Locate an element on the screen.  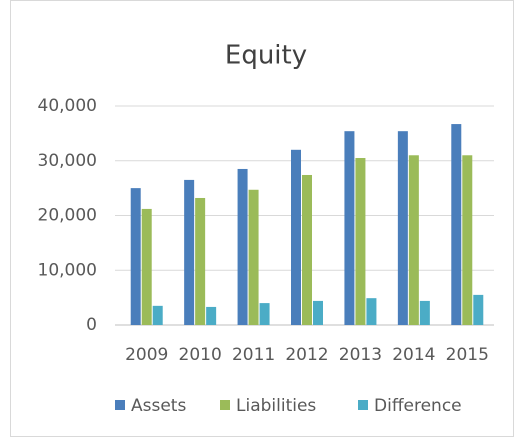
x-tick-label: 2012 is located at coordinates (306, 355).